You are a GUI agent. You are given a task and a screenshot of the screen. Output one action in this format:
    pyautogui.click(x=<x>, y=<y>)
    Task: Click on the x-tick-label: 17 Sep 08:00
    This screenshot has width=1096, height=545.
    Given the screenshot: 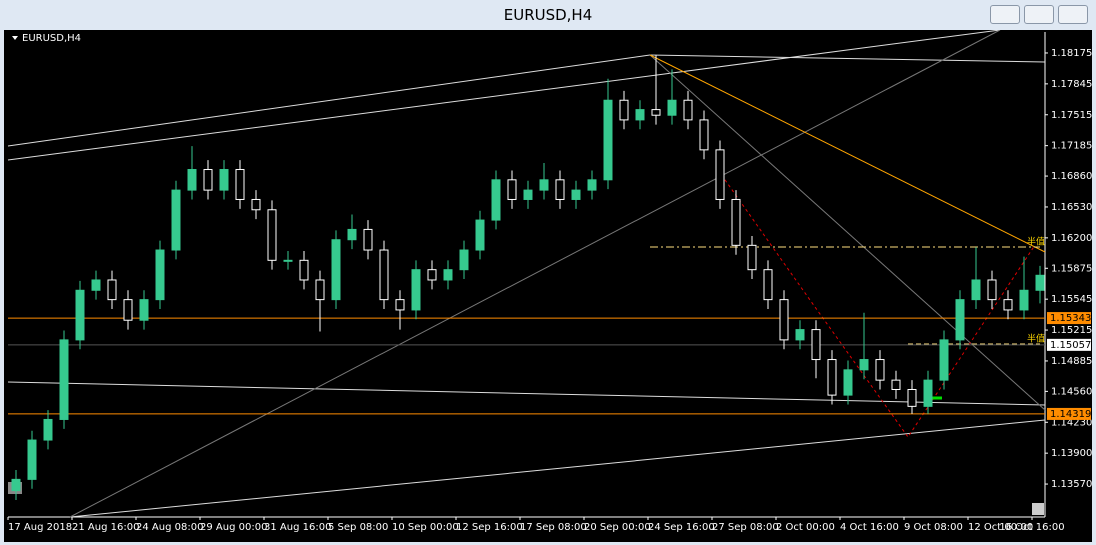 What is the action you would take?
    pyautogui.click(x=553, y=527)
    